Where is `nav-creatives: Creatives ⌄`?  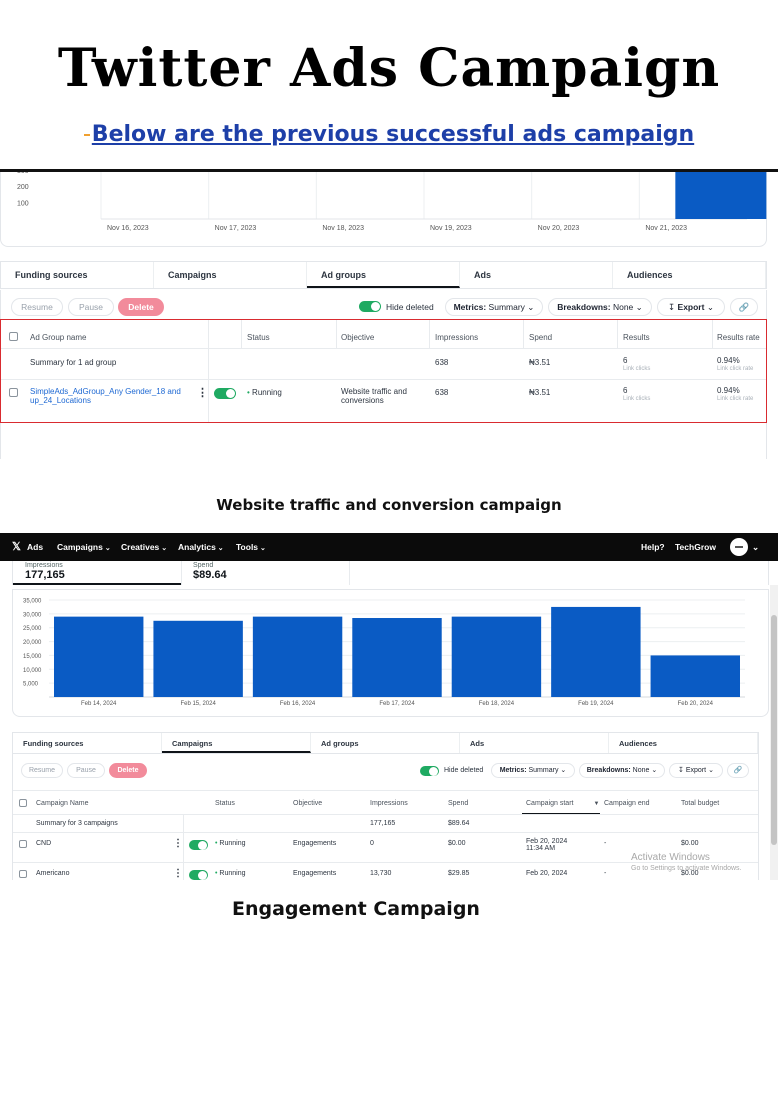
nav-creatives: Creatives ⌄ is located at coordinates (144, 547).